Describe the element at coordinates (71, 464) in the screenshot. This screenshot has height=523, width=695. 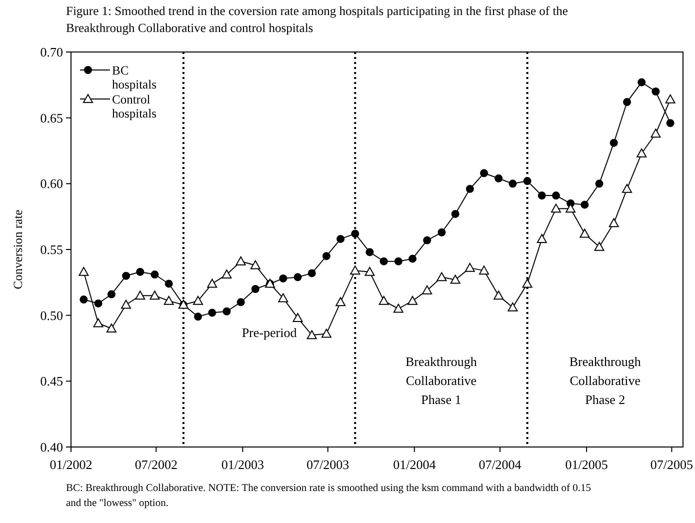
I see `x-tick-label: 01/2002` at that location.